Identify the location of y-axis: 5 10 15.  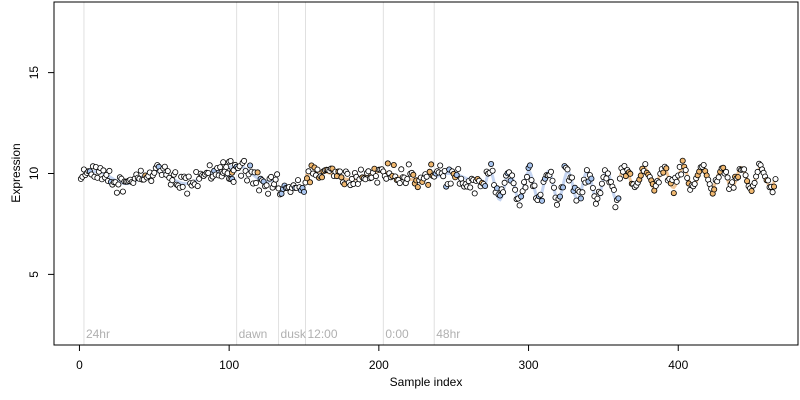
(40, 172).